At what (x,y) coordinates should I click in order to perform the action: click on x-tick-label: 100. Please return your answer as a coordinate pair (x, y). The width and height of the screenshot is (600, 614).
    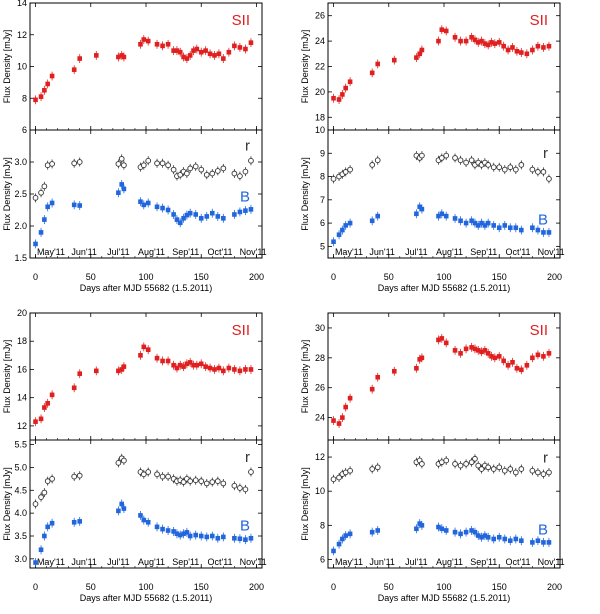
    Looking at the image, I should click on (443, 277).